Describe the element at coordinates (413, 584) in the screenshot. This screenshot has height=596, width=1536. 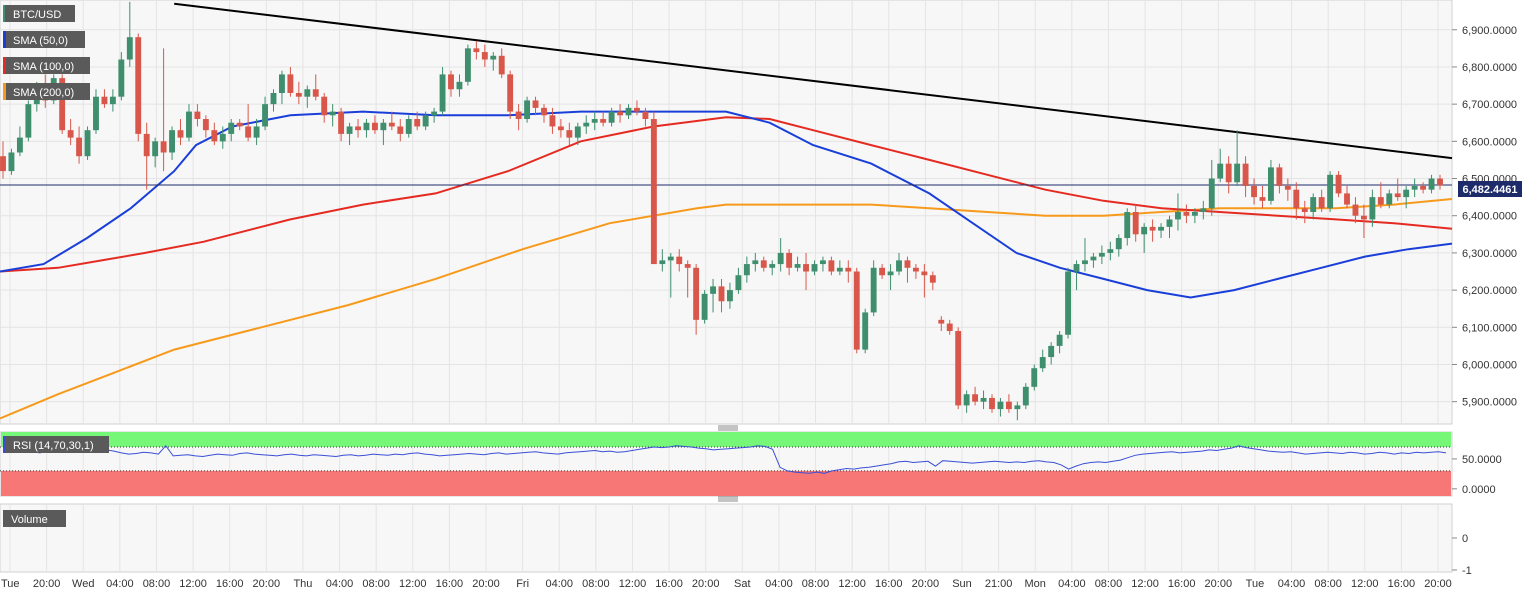
I see `time-tick-label: 12:00` at that location.